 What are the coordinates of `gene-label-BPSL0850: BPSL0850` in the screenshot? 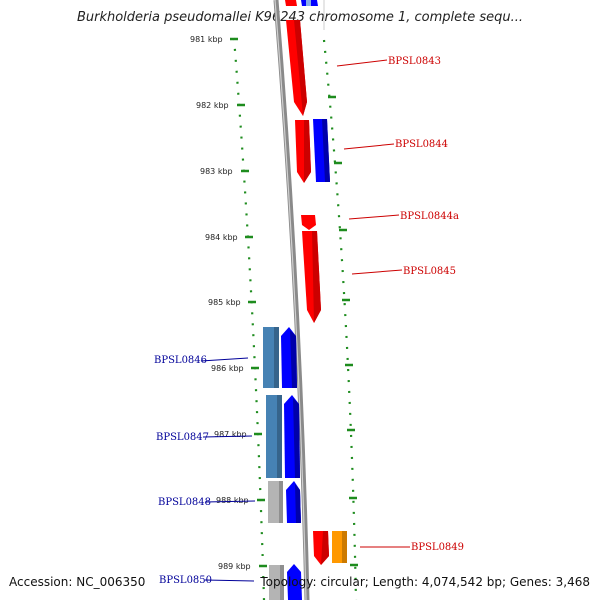 It's located at (185, 580).